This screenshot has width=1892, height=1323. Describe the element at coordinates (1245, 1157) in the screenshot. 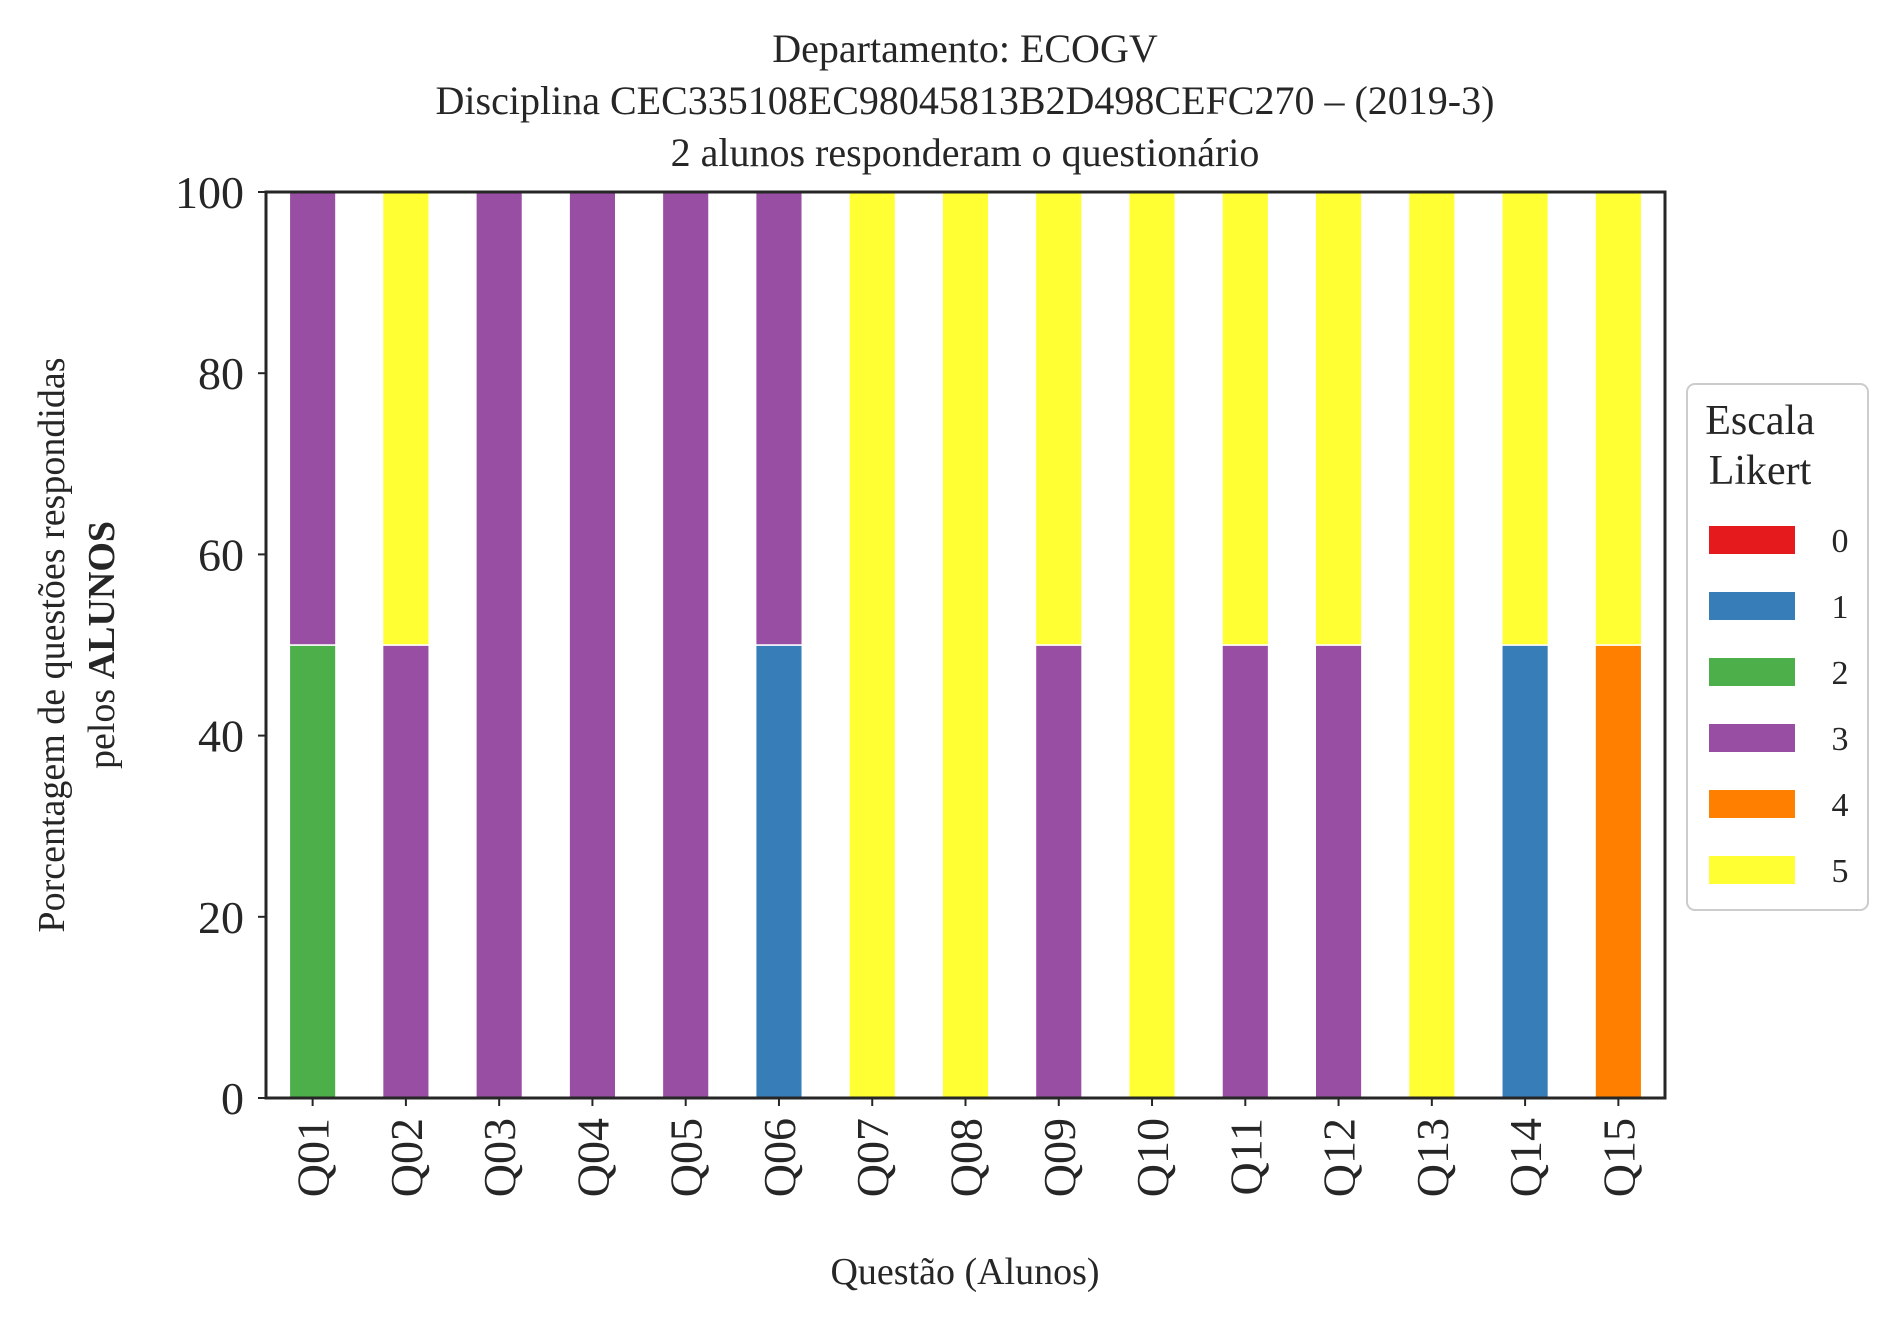

I see `x-tick-label-q11: Q11` at that location.